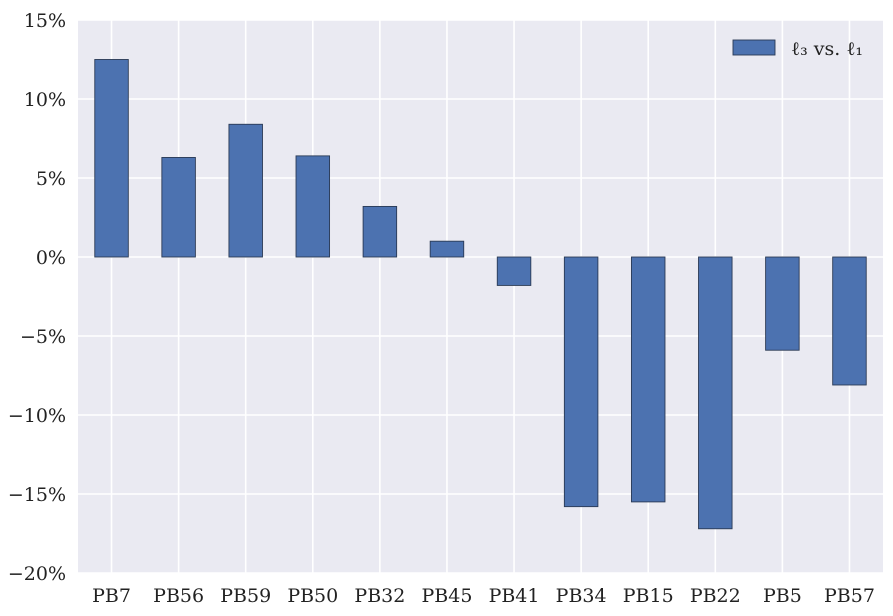  Describe the element at coordinates (45, 21) in the screenshot. I see `y-tick-label: 15%` at that location.